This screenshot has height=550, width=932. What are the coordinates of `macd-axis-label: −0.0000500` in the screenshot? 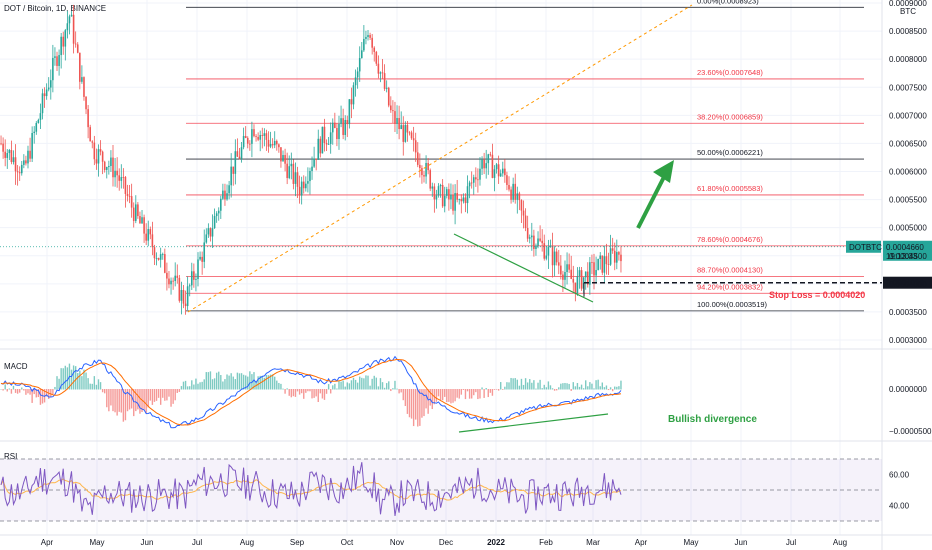 It's located at (910, 431).